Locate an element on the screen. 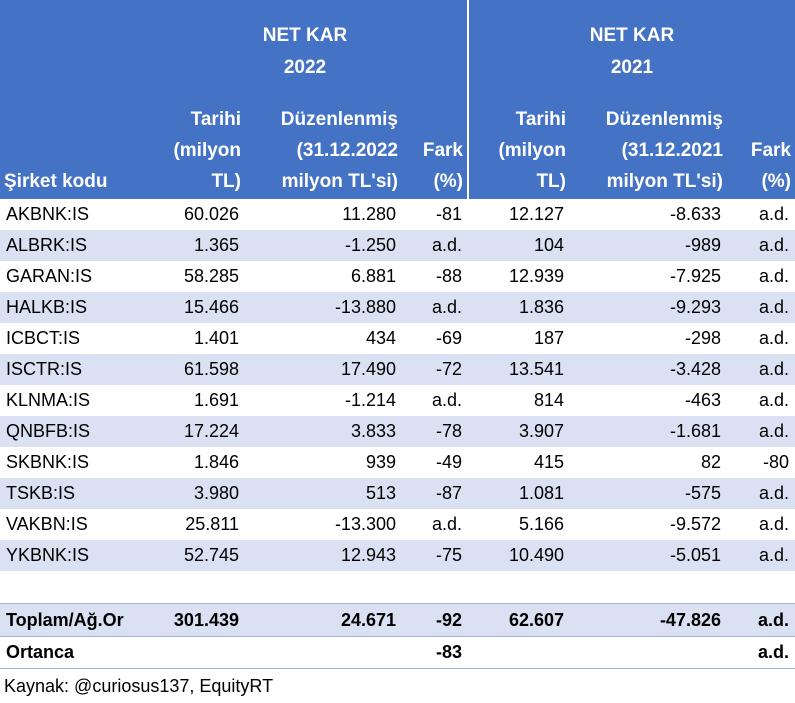 The height and width of the screenshot is (703, 795). hist-2022-cell: 3.980 is located at coordinates (194, 493).